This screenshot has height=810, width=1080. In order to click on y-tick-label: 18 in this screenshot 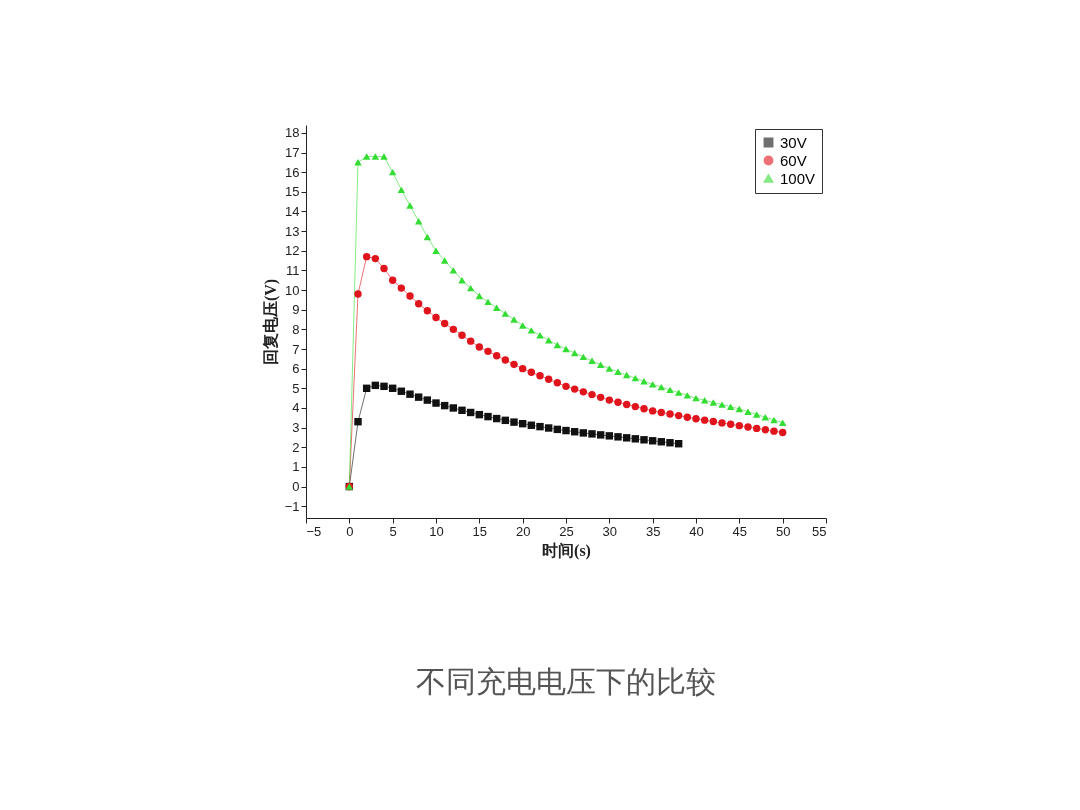, I will do `click(292, 133)`.